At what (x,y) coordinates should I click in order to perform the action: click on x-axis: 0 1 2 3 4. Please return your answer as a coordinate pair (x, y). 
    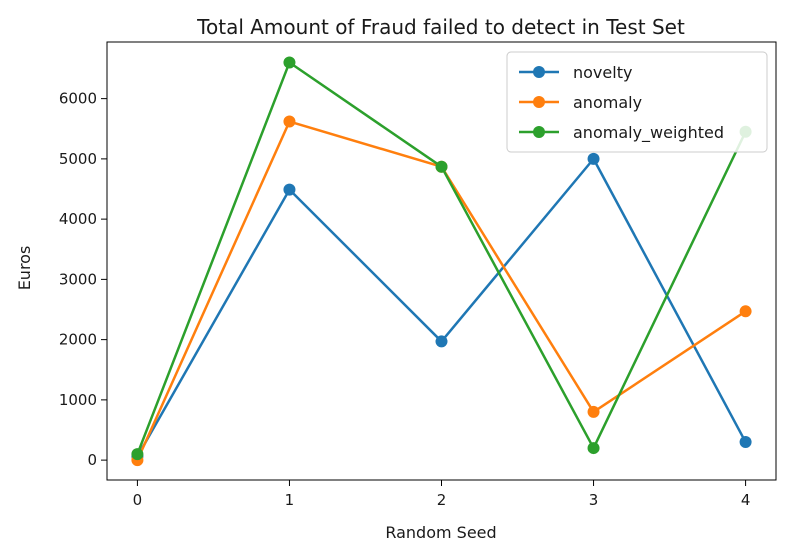
    Looking at the image, I should click on (442, 494).